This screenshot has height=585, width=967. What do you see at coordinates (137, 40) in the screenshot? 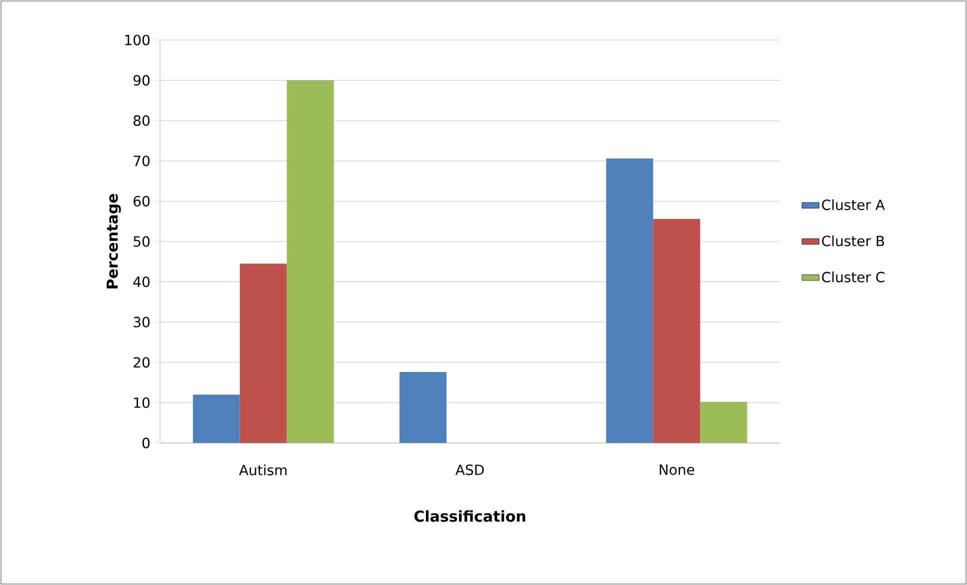
I see `y-tick-label: 100` at bounding box center [137, 40].